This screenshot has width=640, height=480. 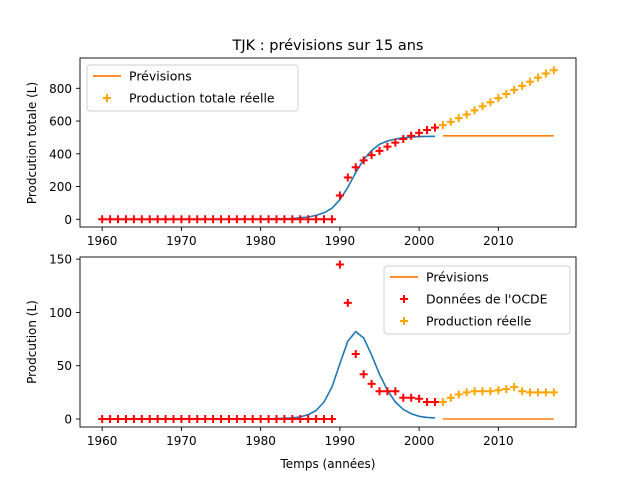 What do you see at coordinates (60, 122) in the screenshot?
I see `y-tick-label: 600` at bounding box center [60, 122].